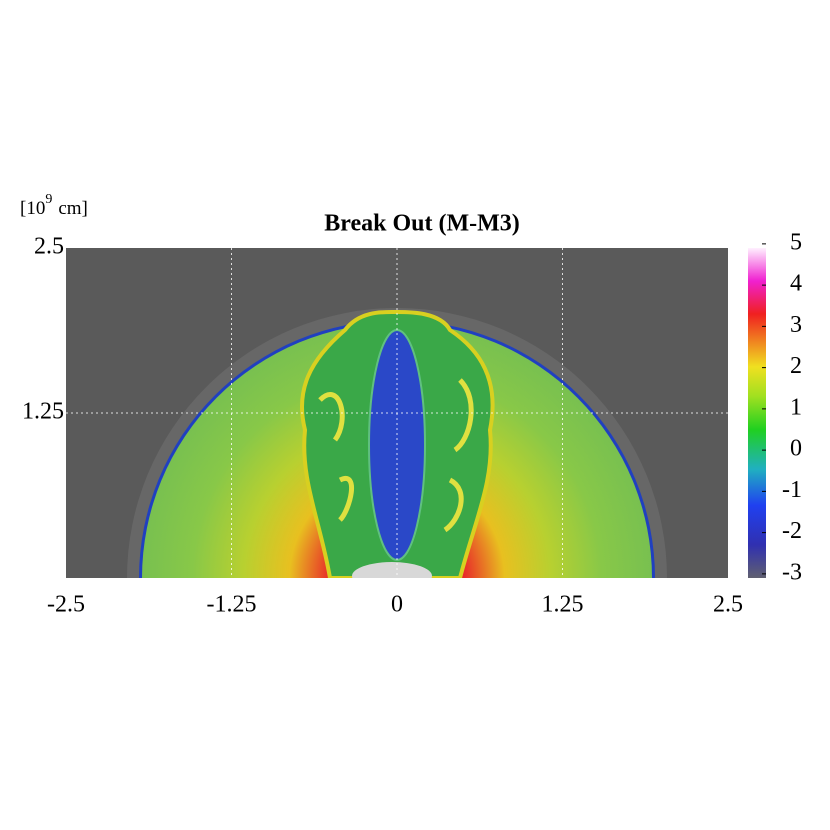 The width and height of the screenshot is (830, 830). Describe the element at coordinates (32, 208) in the screenshot. I see `unit-base: [10` at that location.